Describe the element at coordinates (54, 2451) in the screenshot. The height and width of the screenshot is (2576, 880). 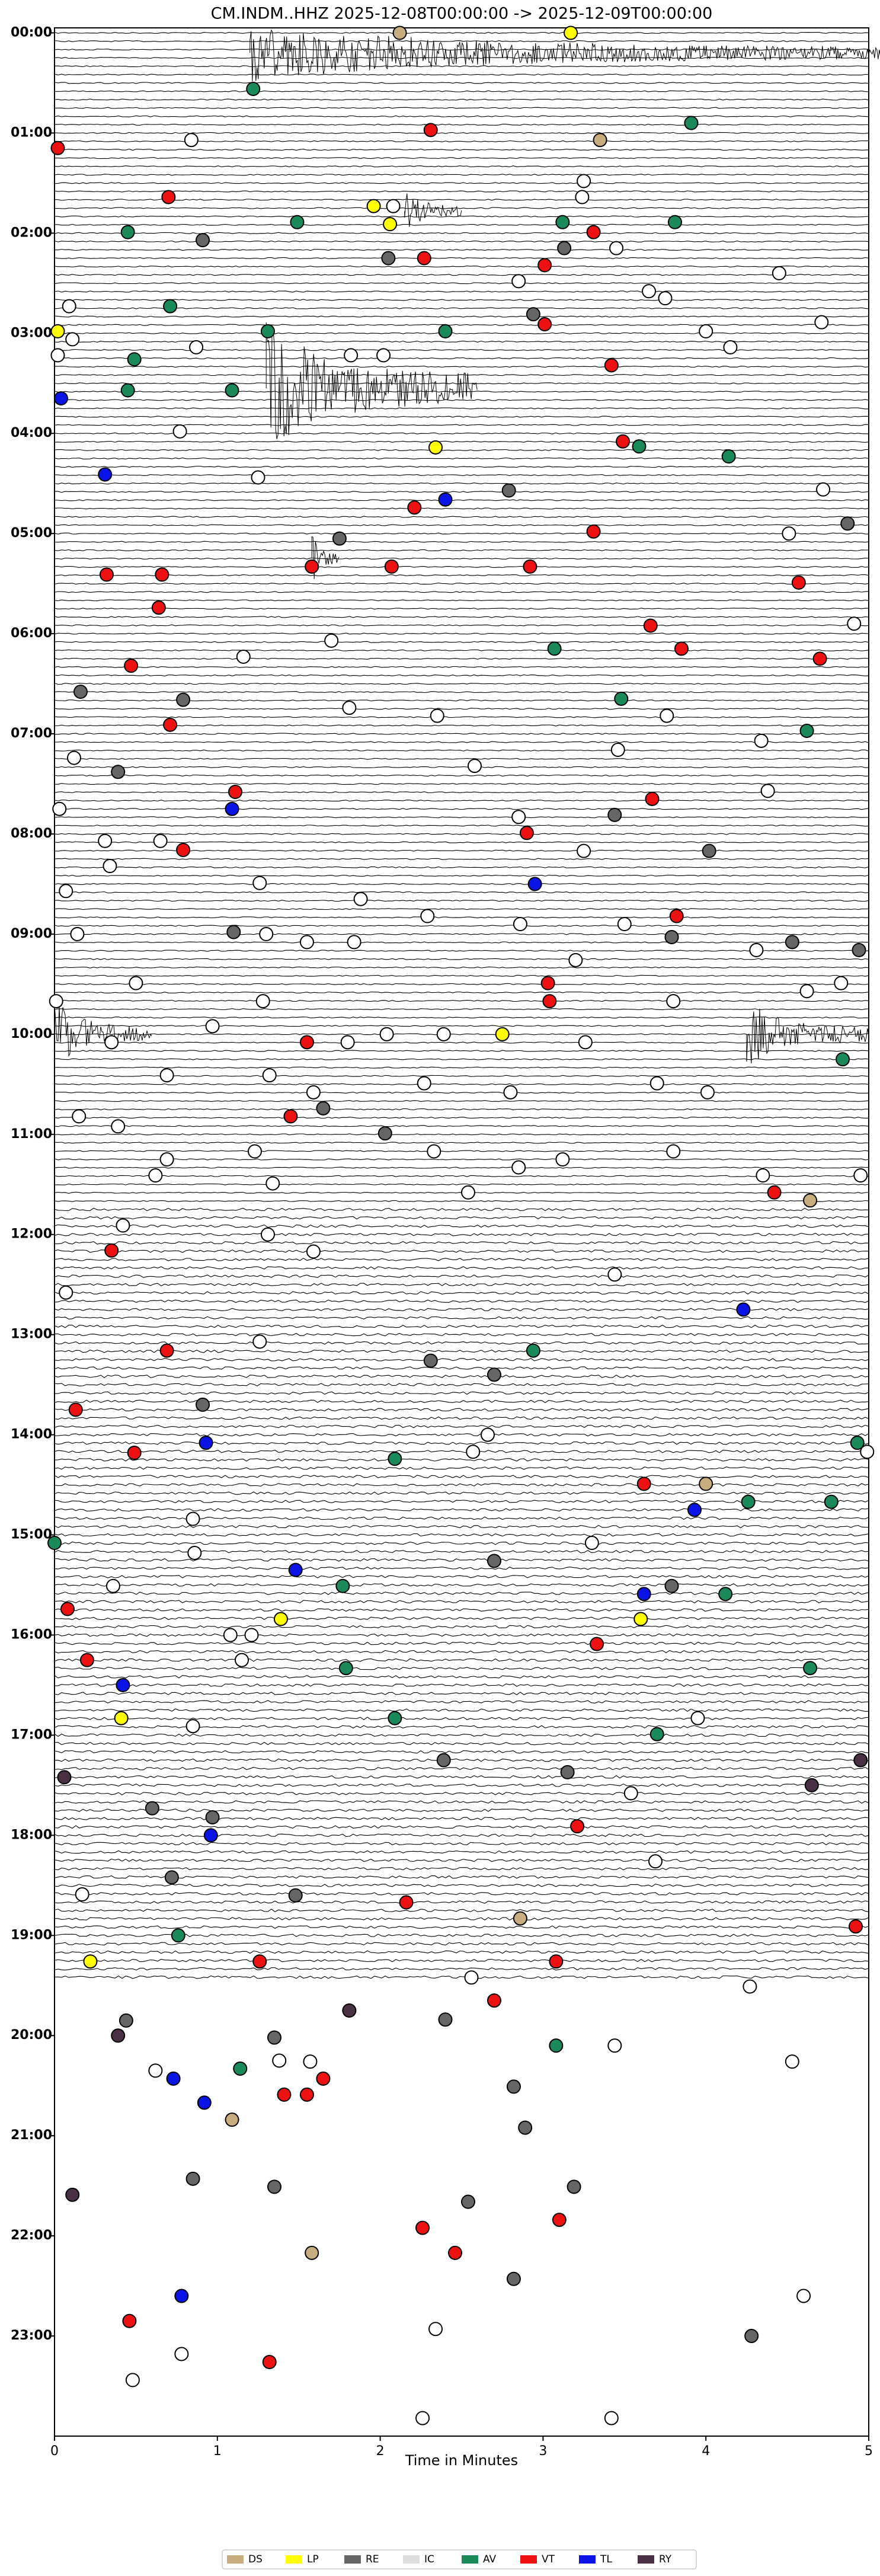
I see `x-tick-label: 0` at that location.